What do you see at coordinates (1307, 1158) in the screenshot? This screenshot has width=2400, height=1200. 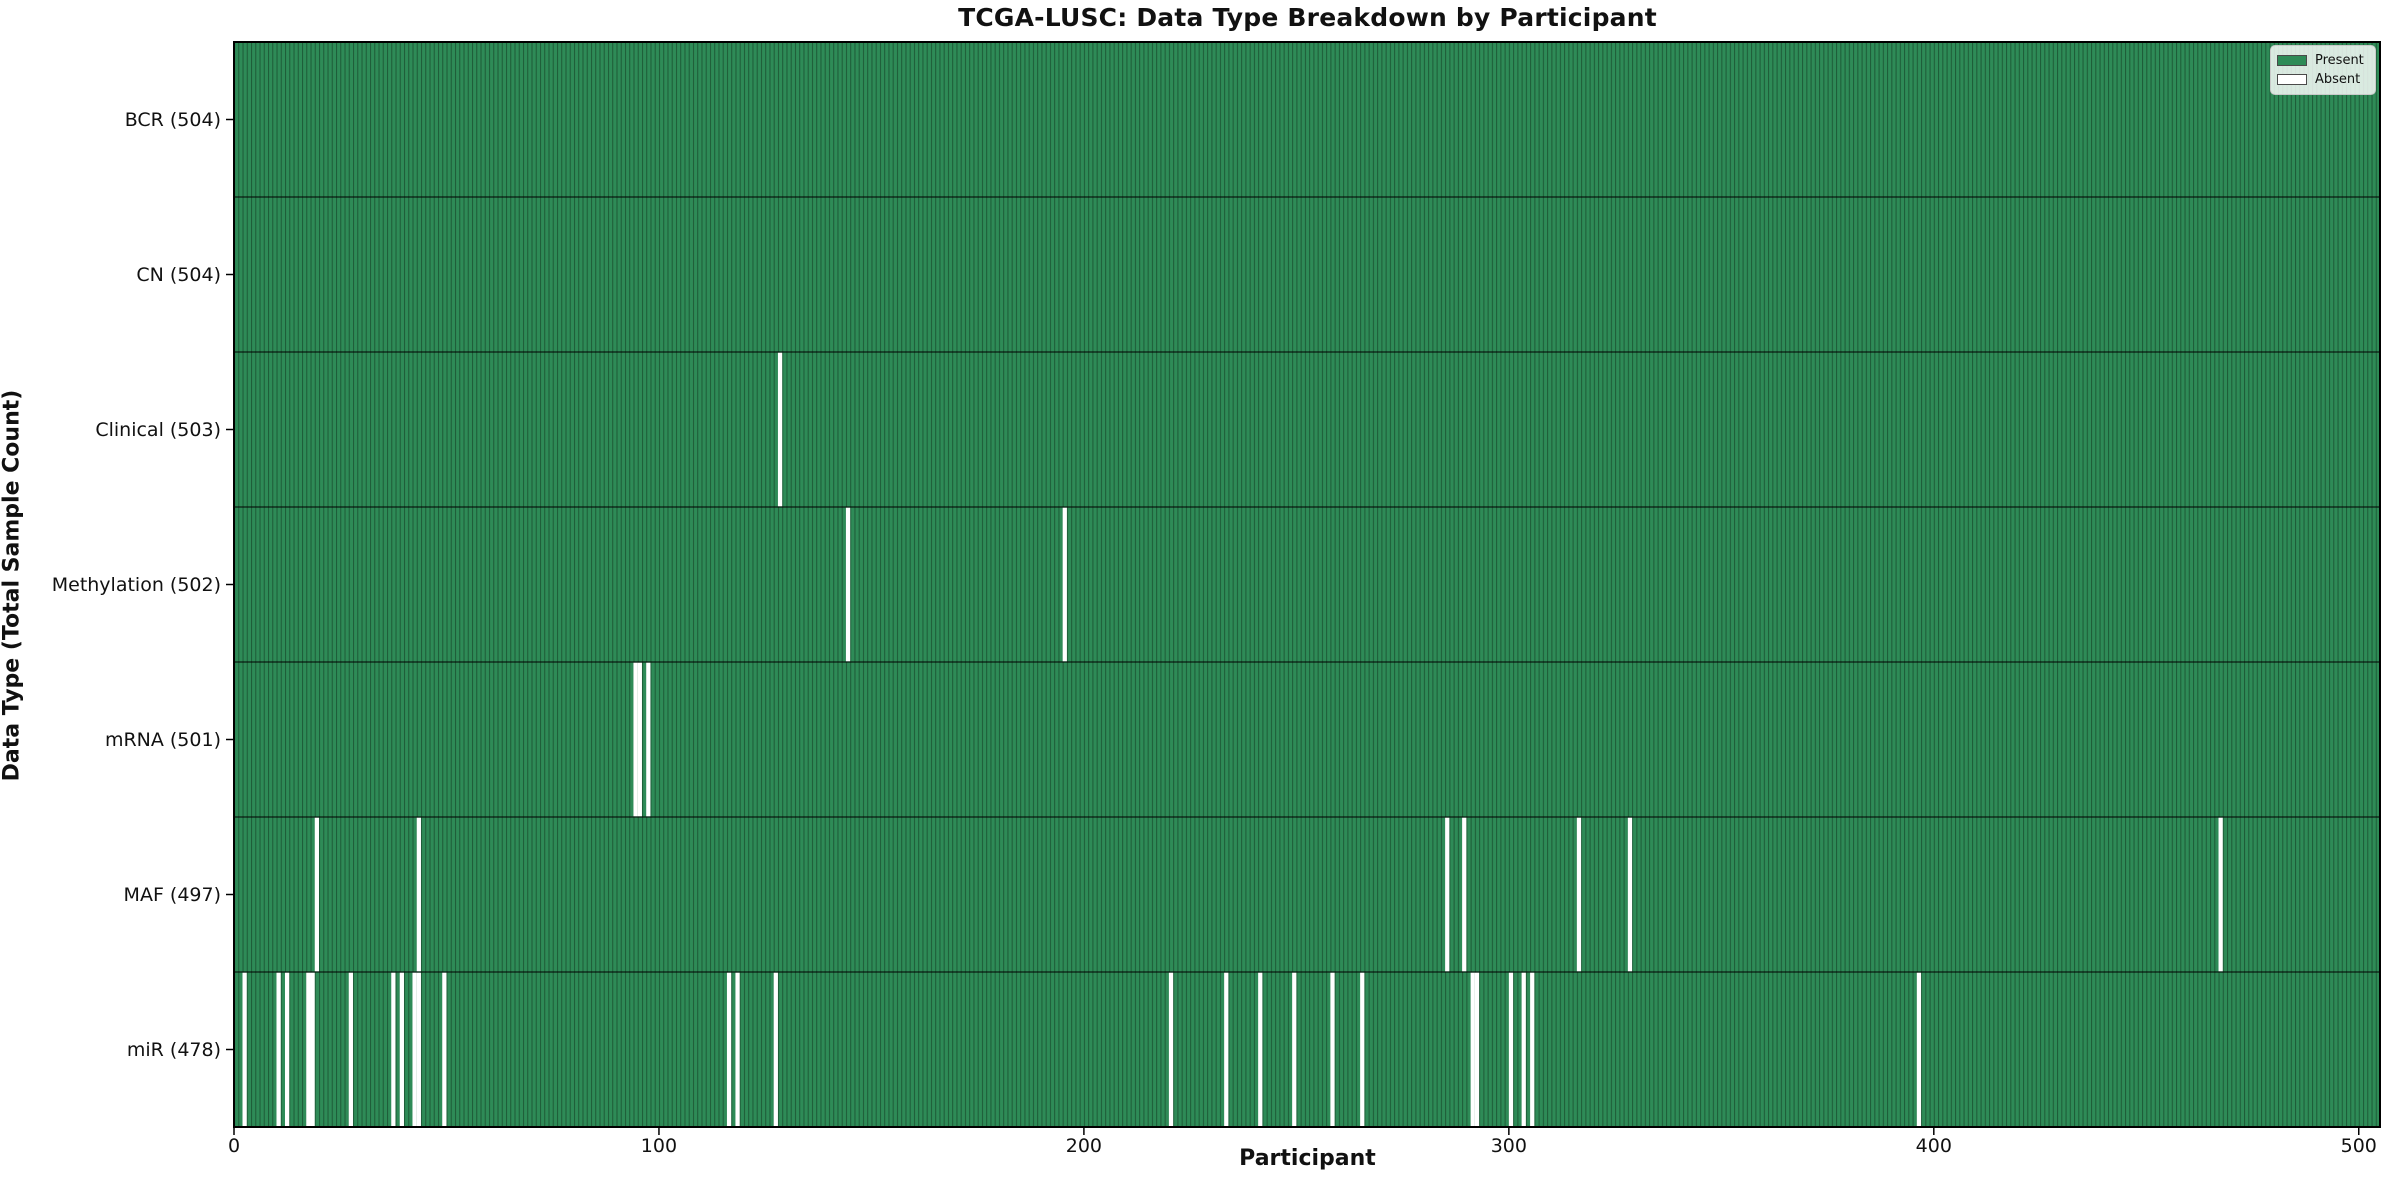 I see `x-axis-label: Participant` at bounding box center [1307, 1158].